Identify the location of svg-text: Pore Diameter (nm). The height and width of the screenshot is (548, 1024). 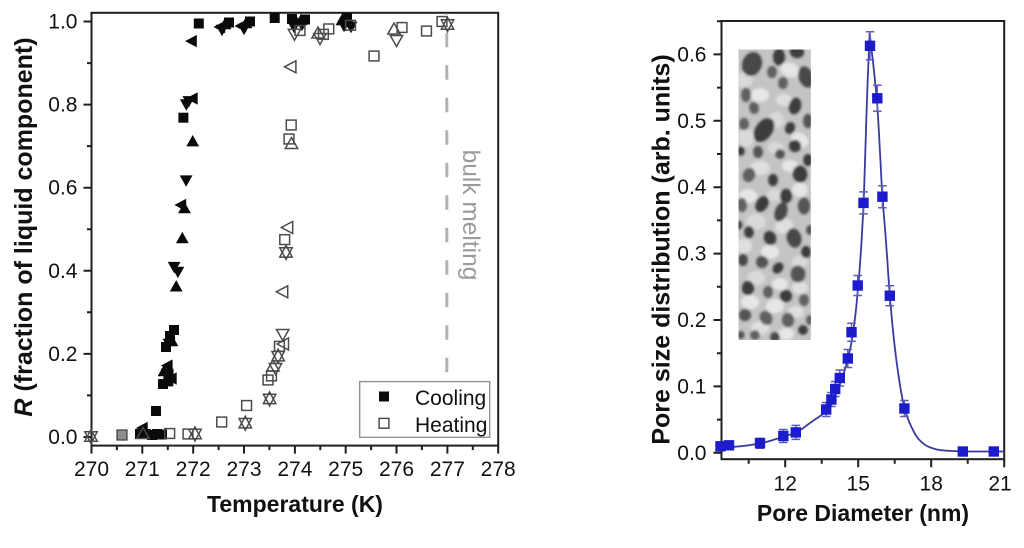
(863, 513).